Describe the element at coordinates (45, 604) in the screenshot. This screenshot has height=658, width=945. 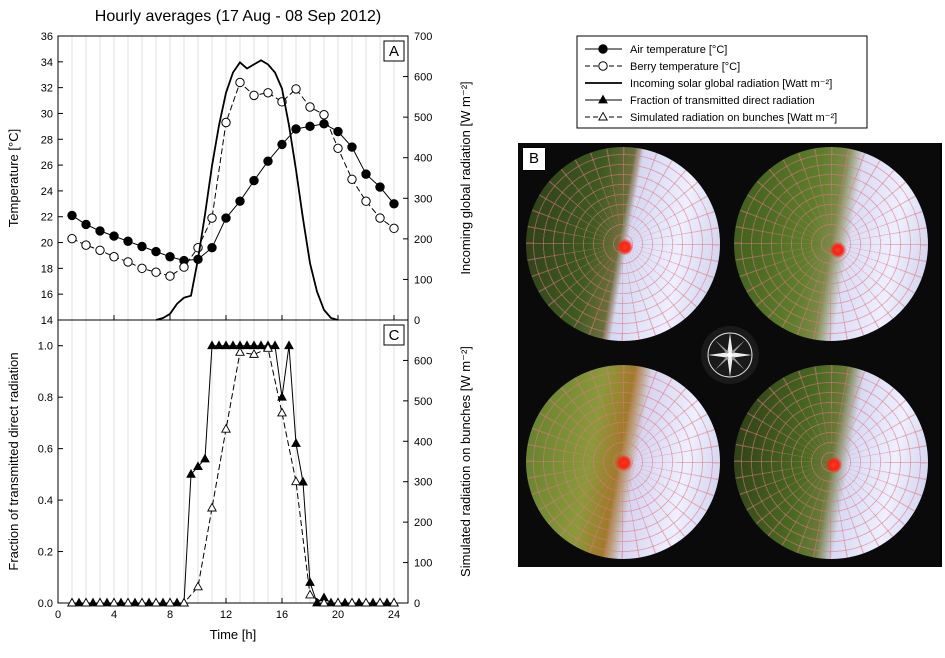
I see `y-tick-label: 0.0` at that location.